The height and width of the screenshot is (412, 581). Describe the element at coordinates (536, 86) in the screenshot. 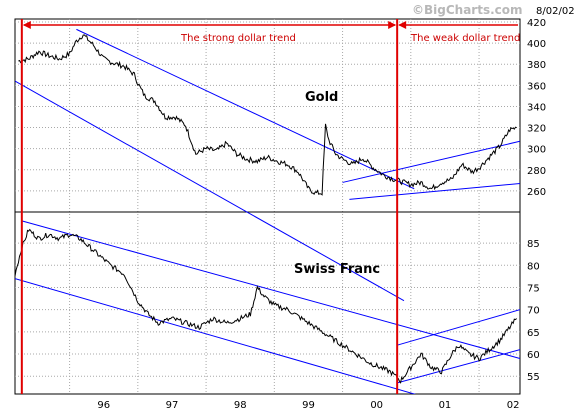

I see `gold-y-tick-label: 360` at that location.